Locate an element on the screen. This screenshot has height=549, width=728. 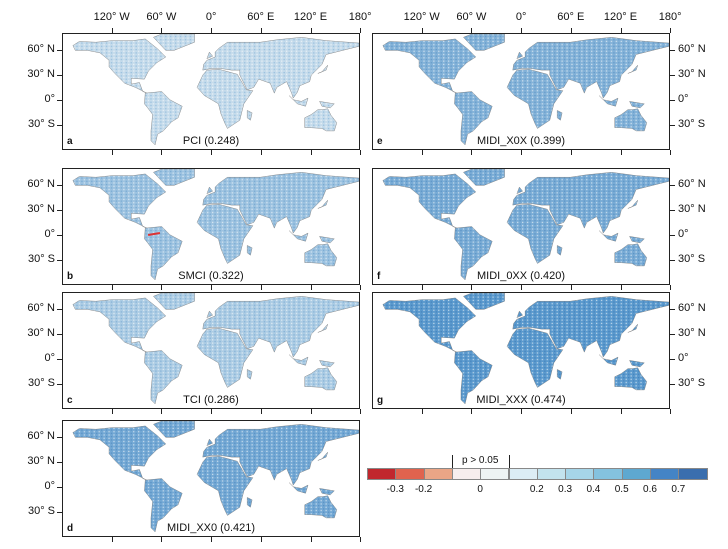
map-panel-c: c TCI (0.286) is located at coordinates (211, 350).